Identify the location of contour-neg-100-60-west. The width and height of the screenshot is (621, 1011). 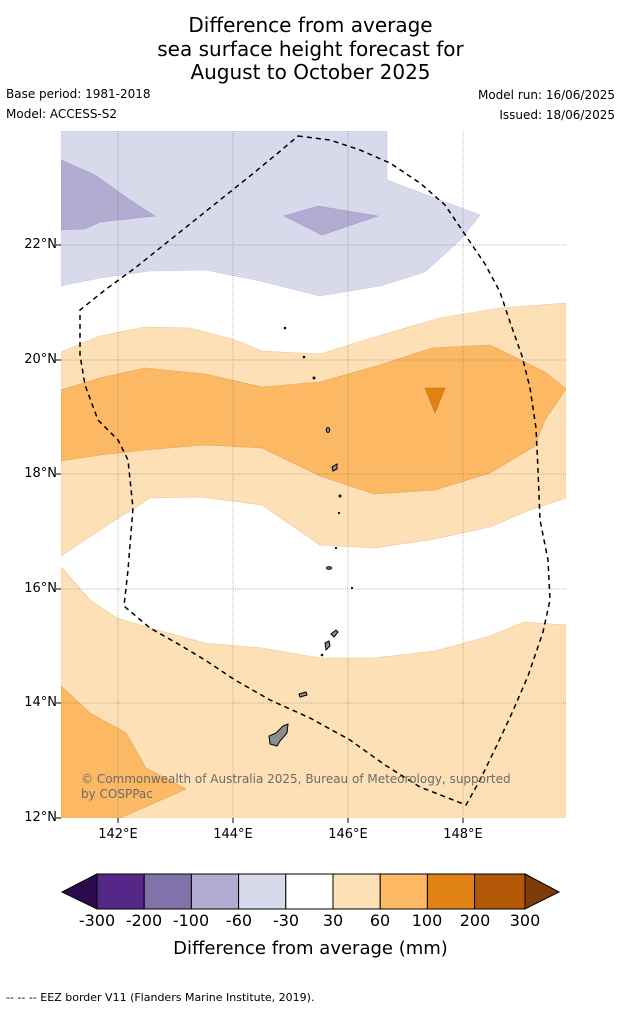
(108, 195).